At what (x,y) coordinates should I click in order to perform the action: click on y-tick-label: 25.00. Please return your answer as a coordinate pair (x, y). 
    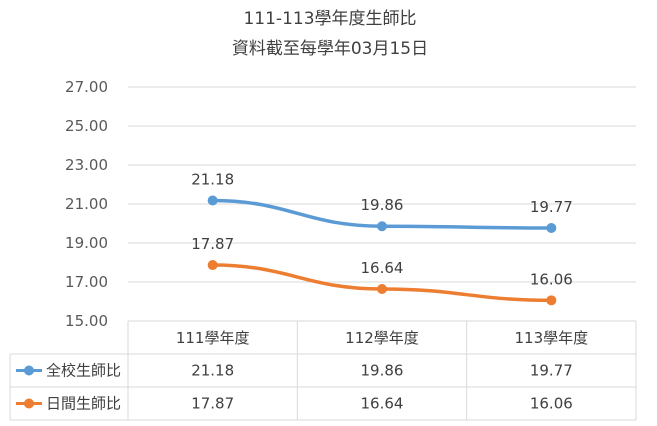
    Looking at the image, I should click on (86, 126).